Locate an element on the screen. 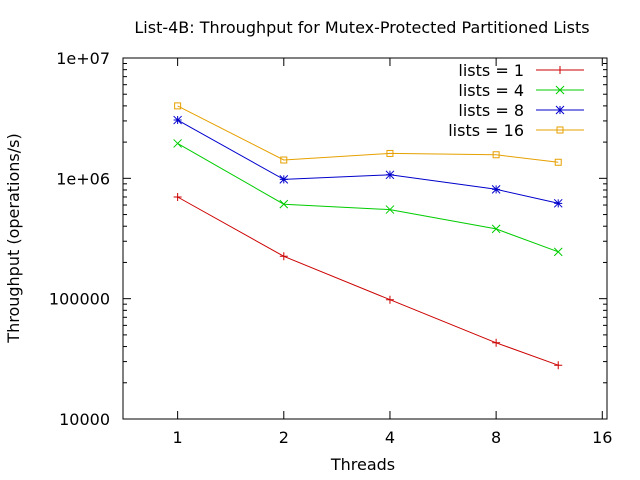 The height and width of the screenshot is (480, 640). x-tick-label: 16 is located at coordinates (602, 437).